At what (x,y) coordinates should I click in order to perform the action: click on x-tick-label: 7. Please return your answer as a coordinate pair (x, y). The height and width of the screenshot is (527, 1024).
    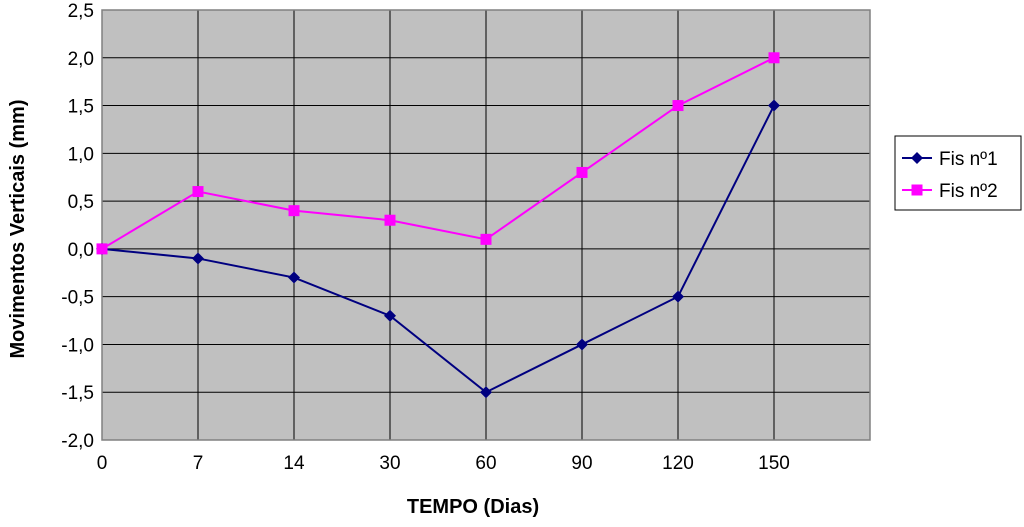
    Looking at the image, I should click on (198, 463).